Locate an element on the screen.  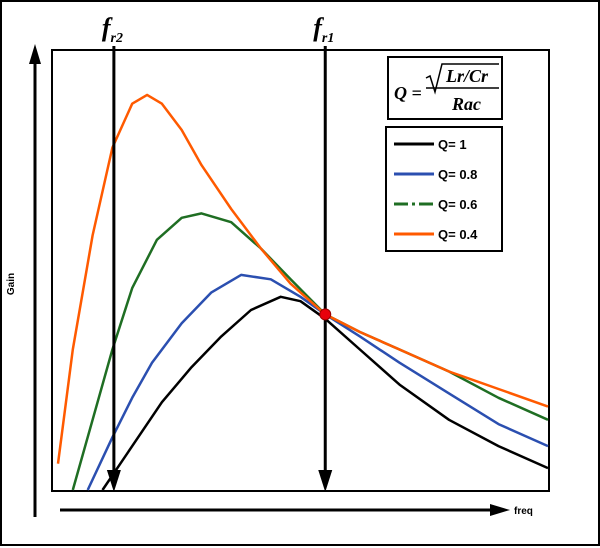
x-axis: freq is located at coordinates (296, 510).